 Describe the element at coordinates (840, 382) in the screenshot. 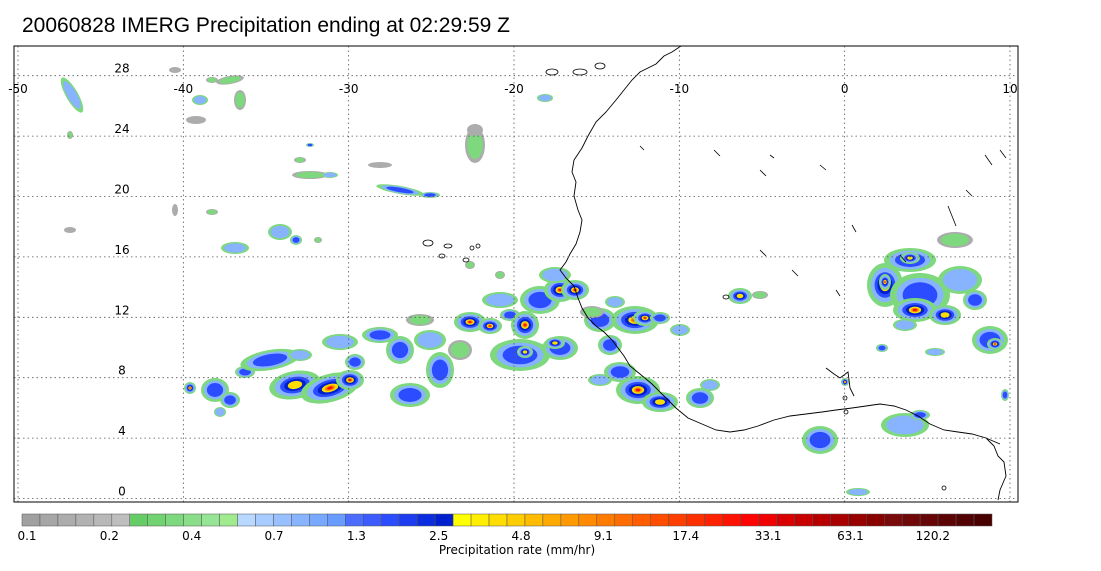

I see `coast-segment` at that location.